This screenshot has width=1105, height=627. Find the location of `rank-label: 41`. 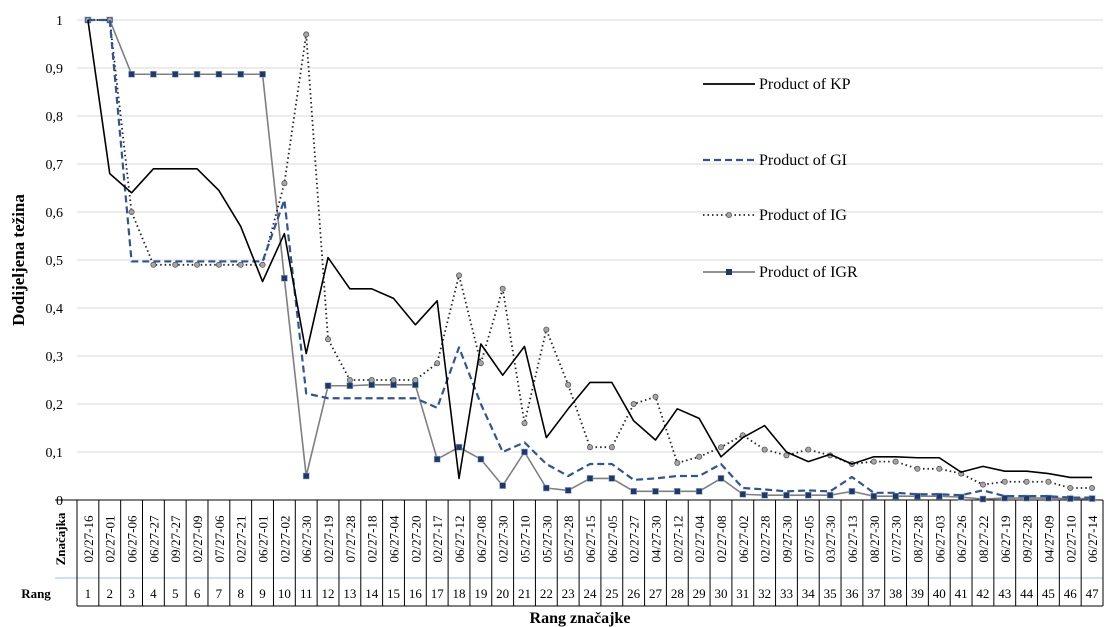

rank-label: 41 is located at coordinates (961, 593).